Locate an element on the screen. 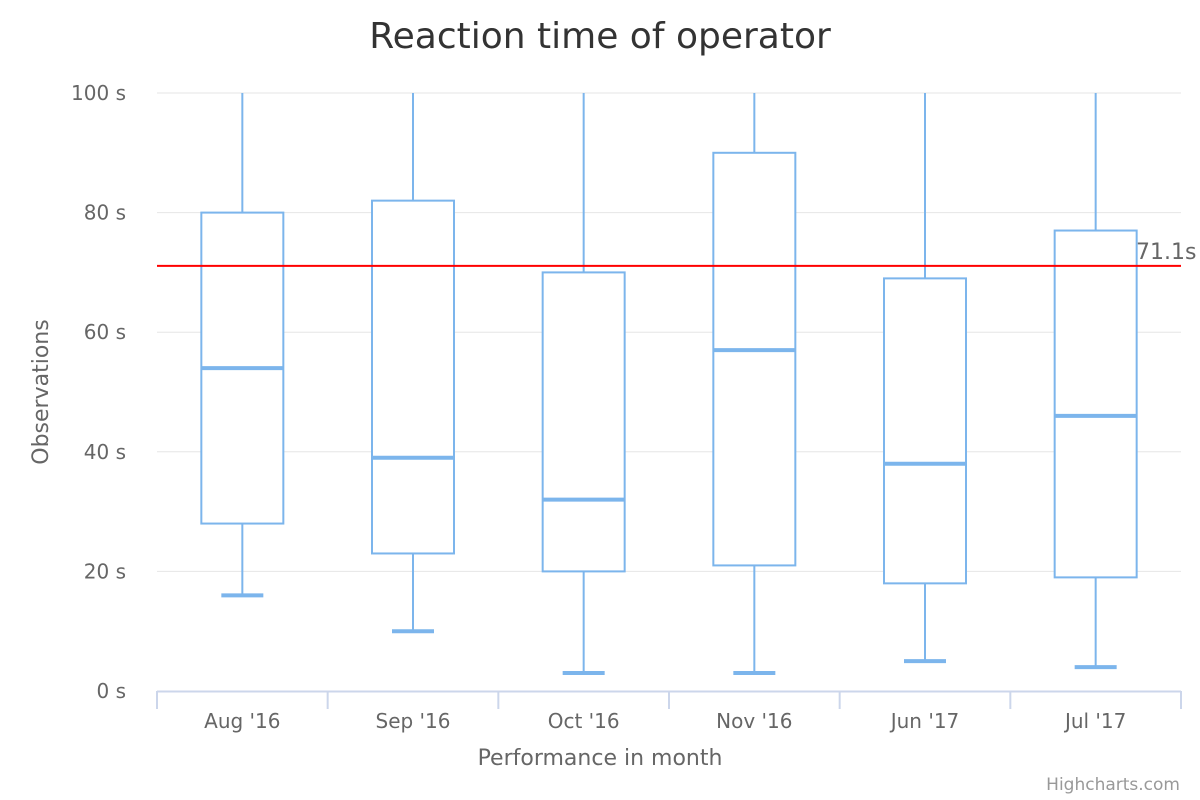  credits-link: Highcharts.com is located at coordinates (1113, 785).